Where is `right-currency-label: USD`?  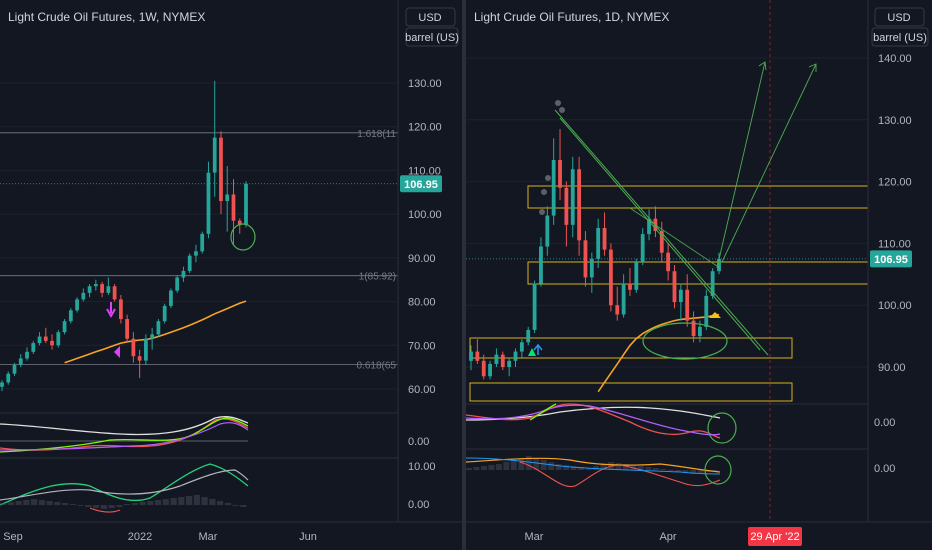
right-currency-label: USD is located at coordinates (898, 18).